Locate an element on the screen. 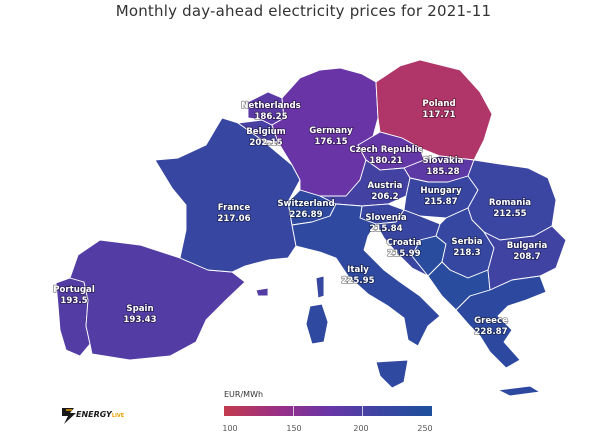  label-greece-name: Greece is located at coordinates (491, 321).